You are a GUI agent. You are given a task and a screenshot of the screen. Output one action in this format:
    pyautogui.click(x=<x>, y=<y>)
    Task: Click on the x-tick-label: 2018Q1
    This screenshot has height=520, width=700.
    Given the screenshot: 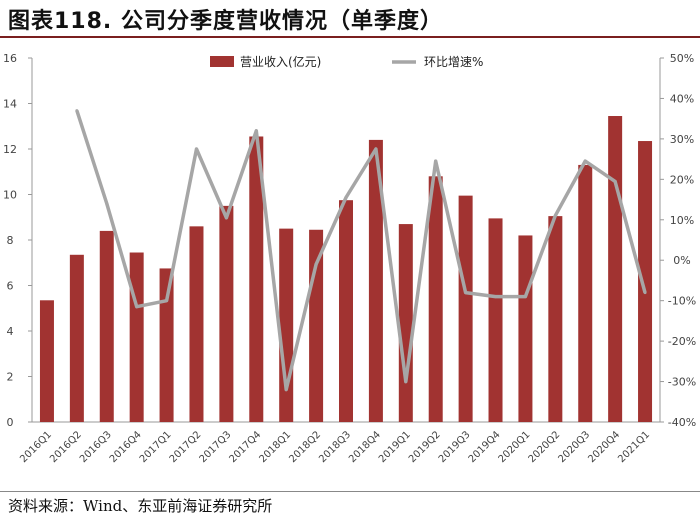 What is the action you would take?
    pyautogui.click(x=275, y=447)
    